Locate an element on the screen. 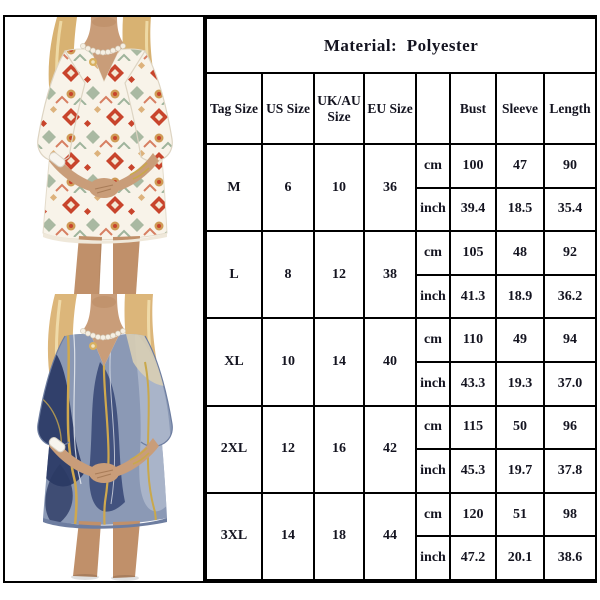 The height and width of the screenshot is (600, 600). col-header-unit is located at coordinates (433, 108).